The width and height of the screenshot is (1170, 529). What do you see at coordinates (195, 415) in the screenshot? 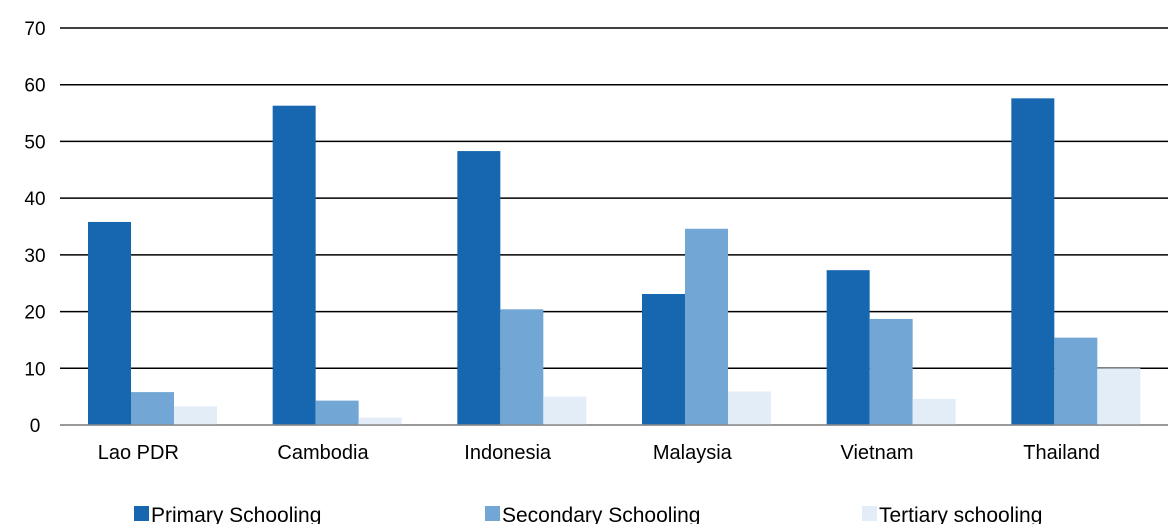
I see `bar-lao-pdr-tertiary-schooling` at bounding box center [195, 415].